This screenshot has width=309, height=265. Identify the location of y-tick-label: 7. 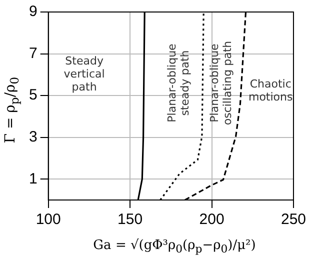
(33, 53).